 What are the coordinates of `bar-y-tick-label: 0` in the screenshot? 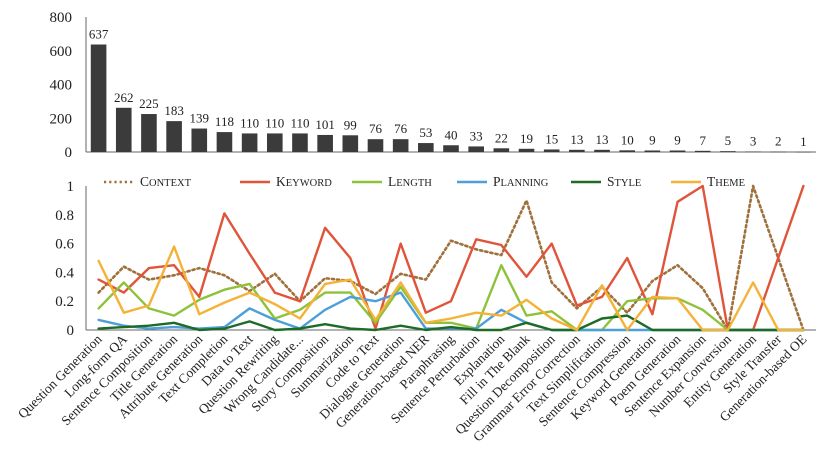 It's located at (69, 153).